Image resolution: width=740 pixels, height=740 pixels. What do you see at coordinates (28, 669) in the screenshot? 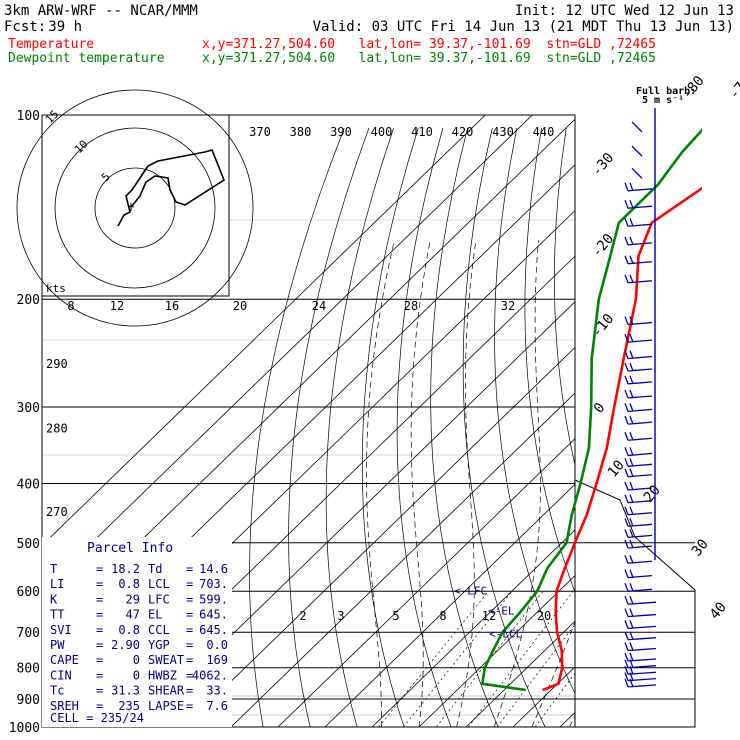
I see `isobar-label: 800` at bounding box center [28, 669].